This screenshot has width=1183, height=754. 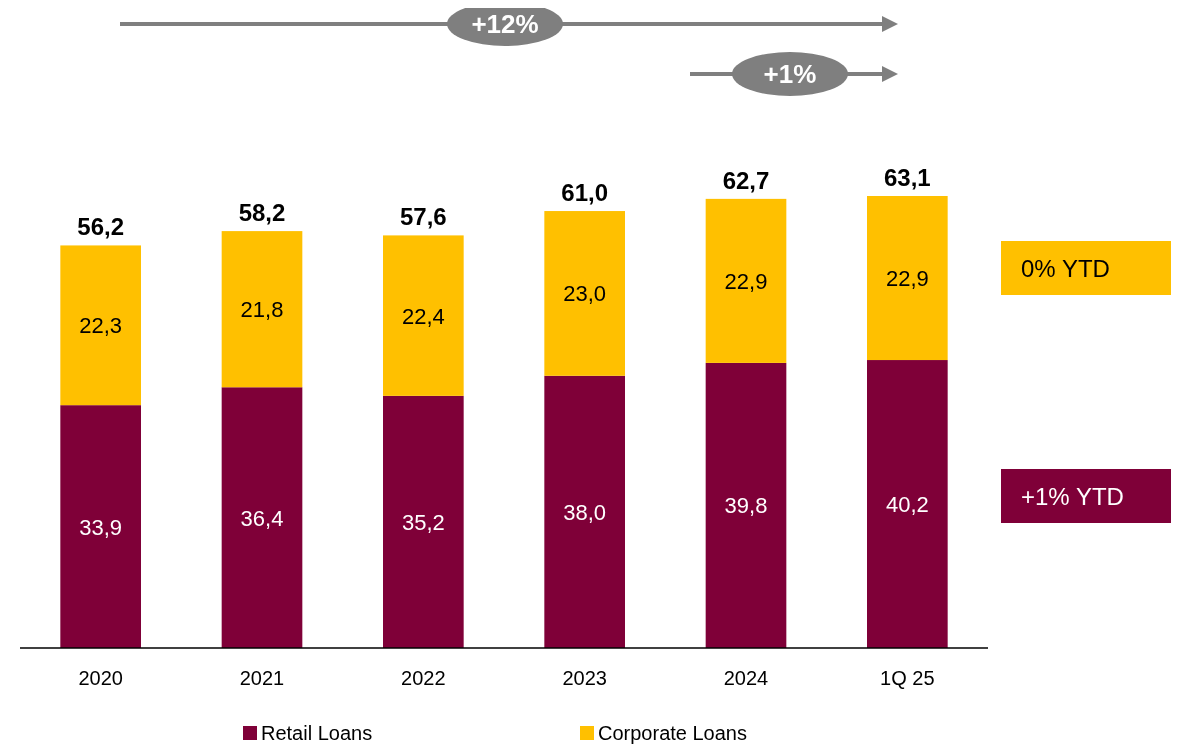 I want to click on x-tick-label: 1Q 25, so click(x=907, y=678).